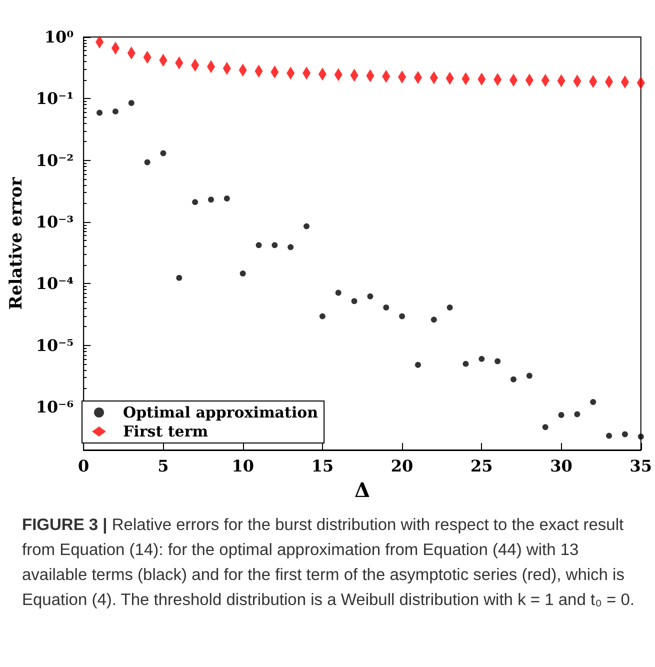 The width and height of the screenshot is (655, 667). I want to click on x-tick-label: 10, so click(243, 466).